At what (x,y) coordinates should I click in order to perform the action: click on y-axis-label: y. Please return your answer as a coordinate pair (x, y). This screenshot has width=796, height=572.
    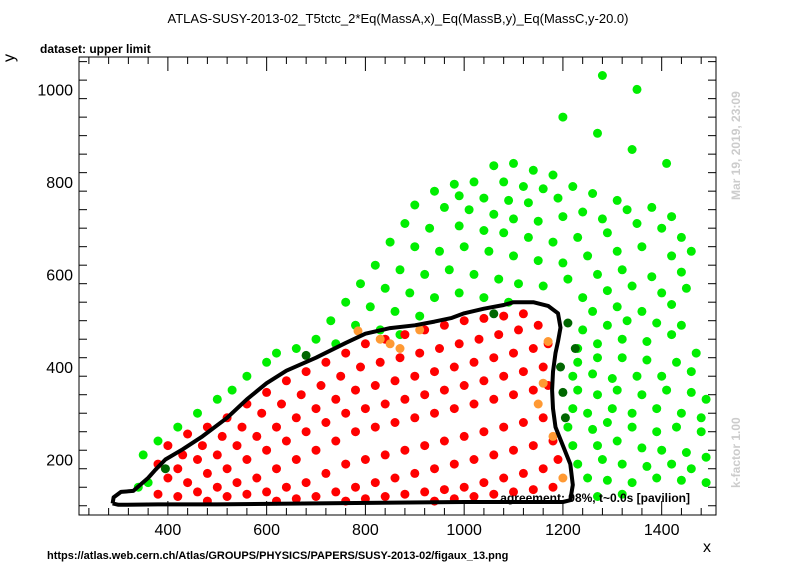
    Looking at the image, I should click on (9, 58).